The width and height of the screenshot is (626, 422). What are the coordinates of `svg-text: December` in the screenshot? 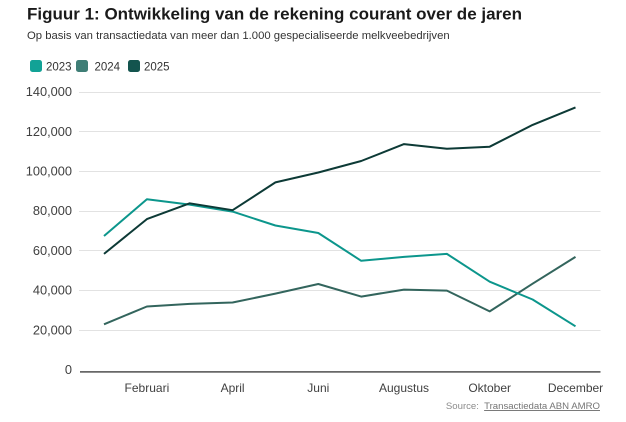 It's located at (575, 388).